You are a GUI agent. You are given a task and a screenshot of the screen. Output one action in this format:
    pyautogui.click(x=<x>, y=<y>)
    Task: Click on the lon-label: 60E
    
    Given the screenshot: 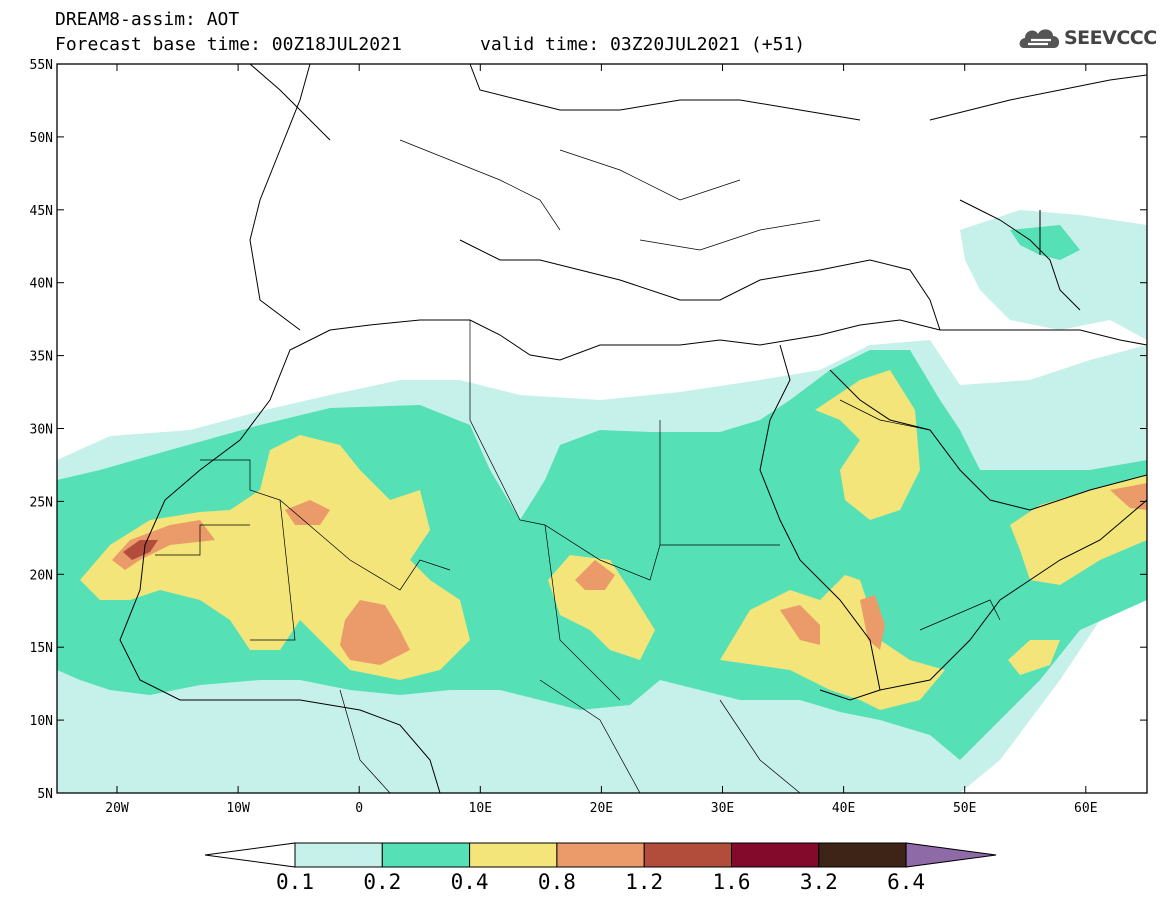 What is the action you would take?
    pyautogui.click(x=1085, y=808)
    